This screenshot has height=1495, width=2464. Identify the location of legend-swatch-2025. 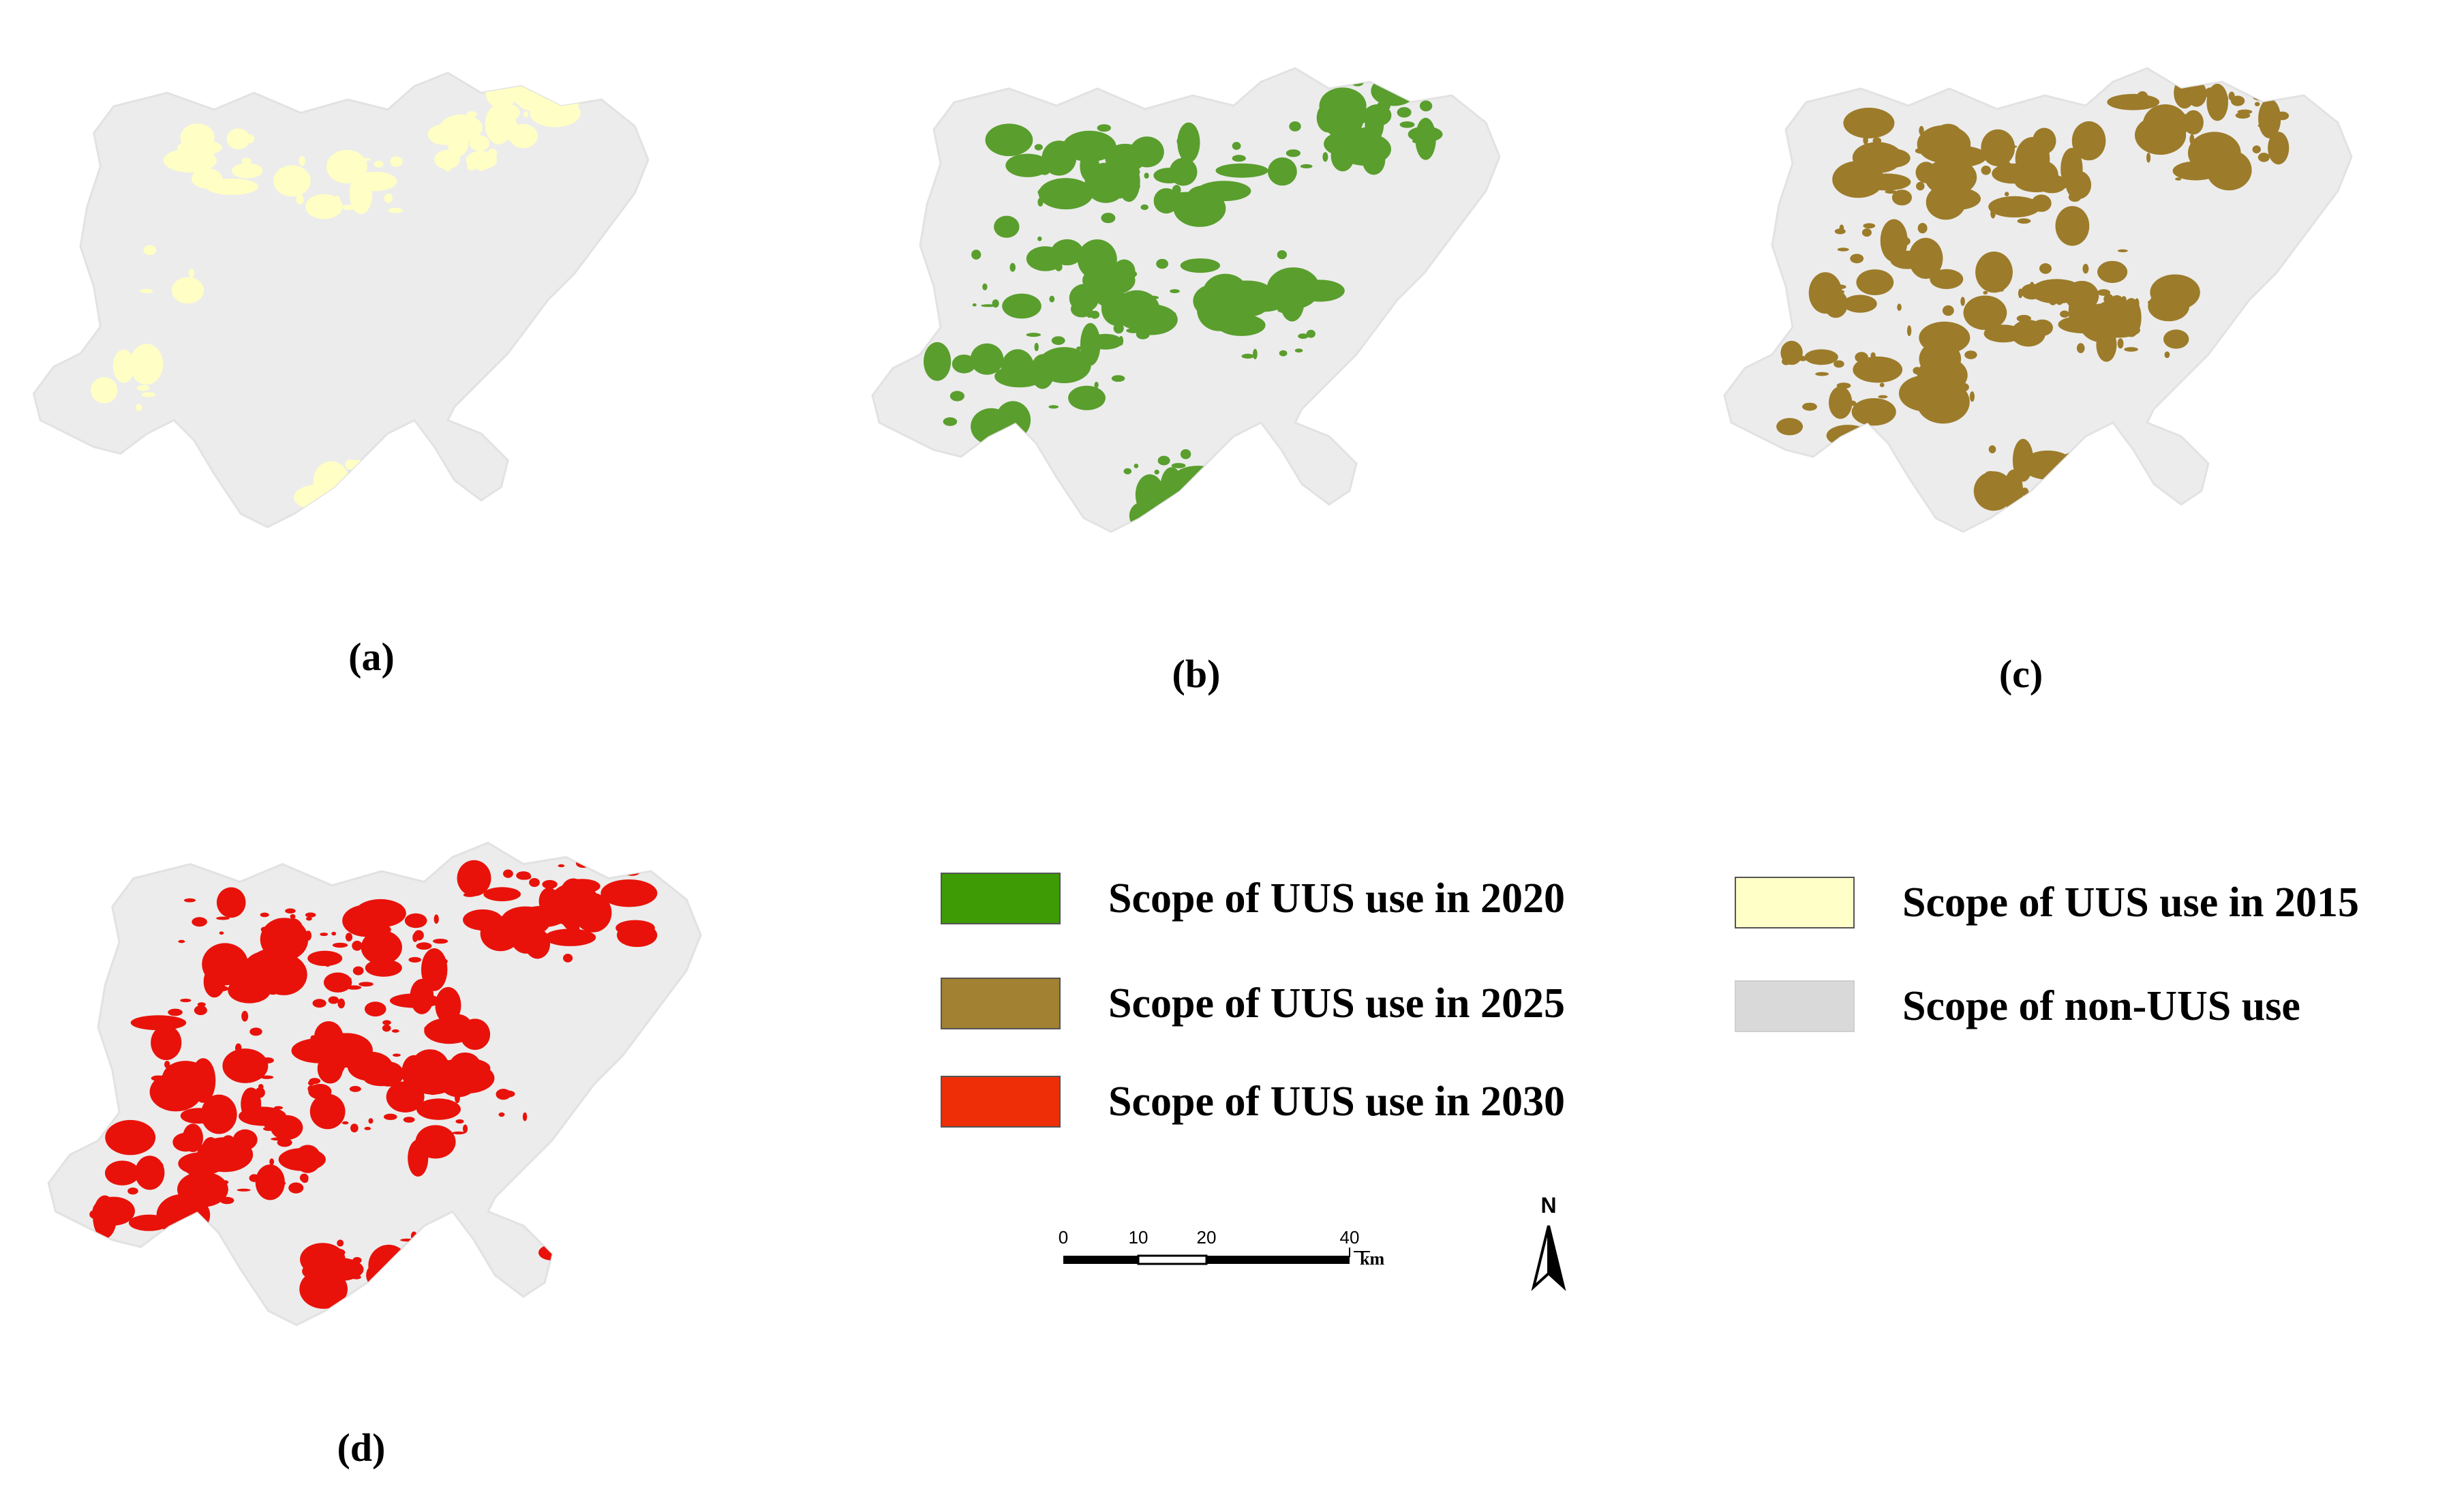
(1001, 1003).